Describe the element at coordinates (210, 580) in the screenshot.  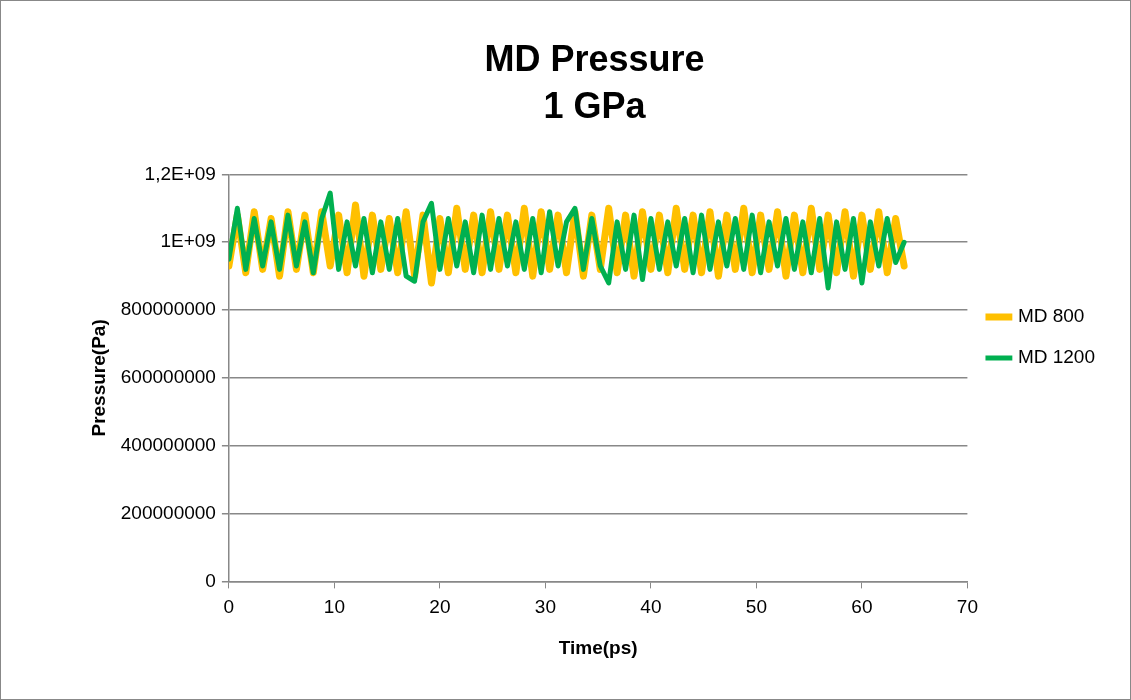
I see `y-tick-label: 0` at that location.